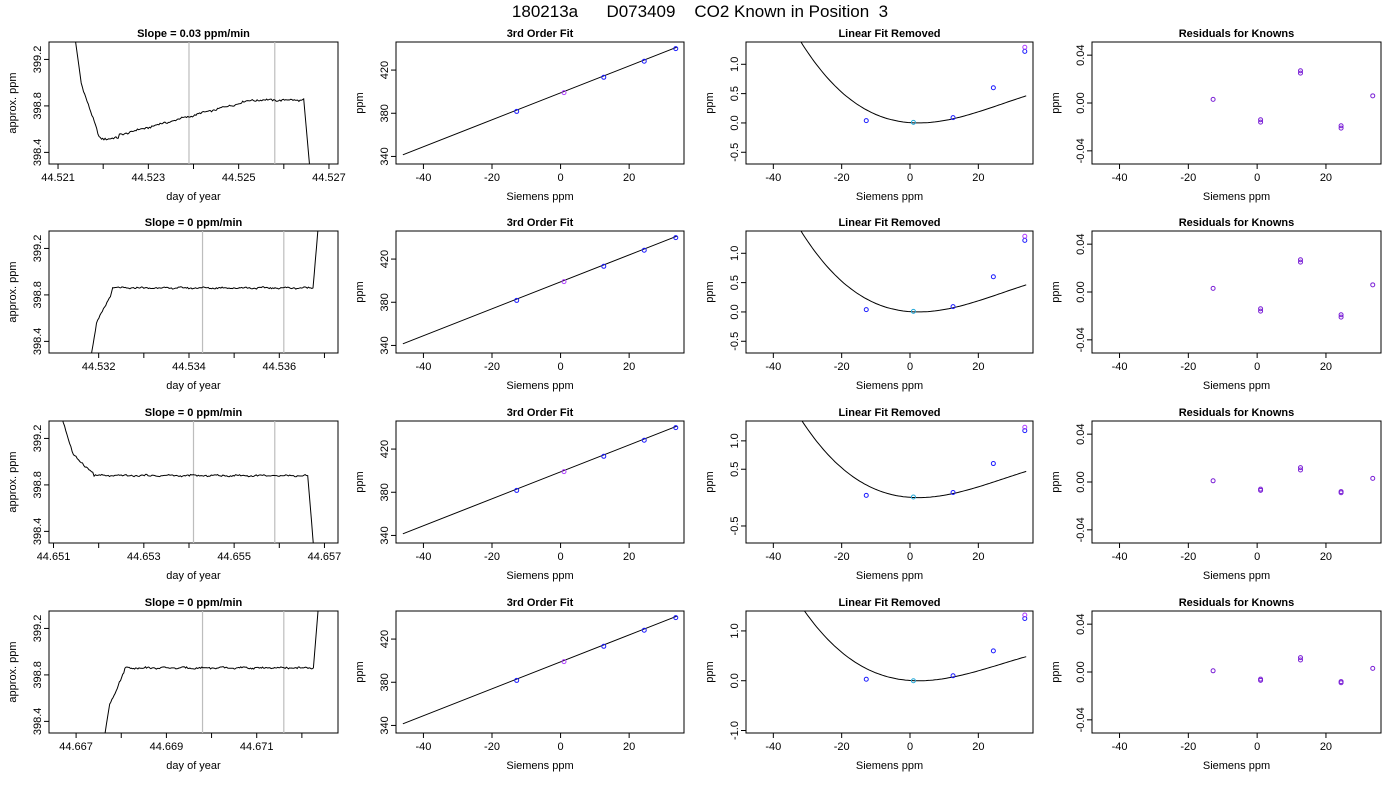  What do you see at coordinates (193, 766) in the screenshot?
I see `x-axis-label: day of year` at bounding box center [193, 766].